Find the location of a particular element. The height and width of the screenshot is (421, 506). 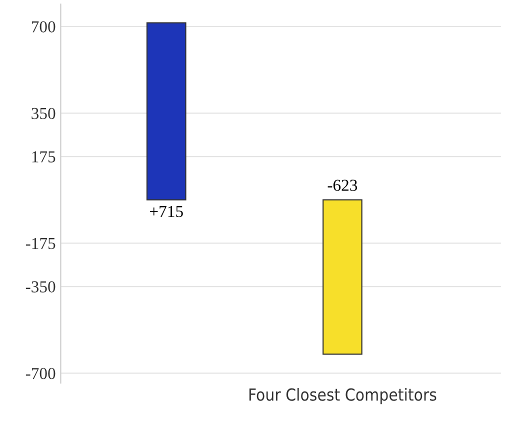

x-tick-label: Four Closest Competitors is located at coordinates (342, 396).